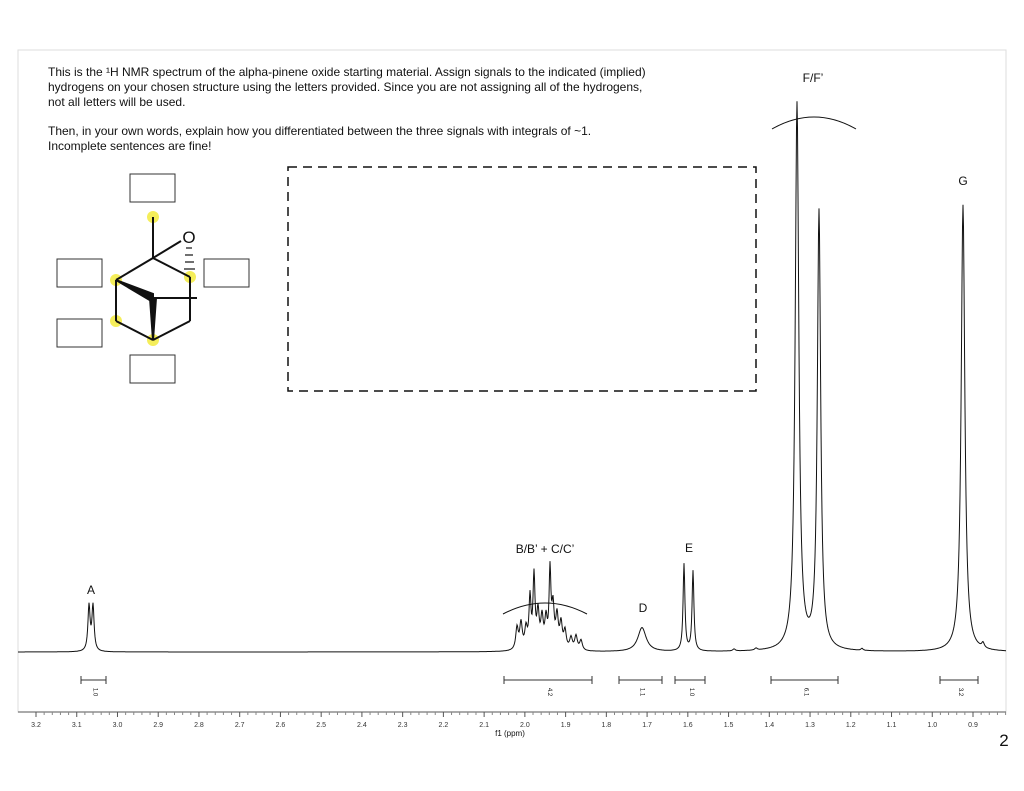  What do you see at coordinates (813, 78) in the screenshot?
I see `peak-label: F/F’` at bounding box center [813, 78].